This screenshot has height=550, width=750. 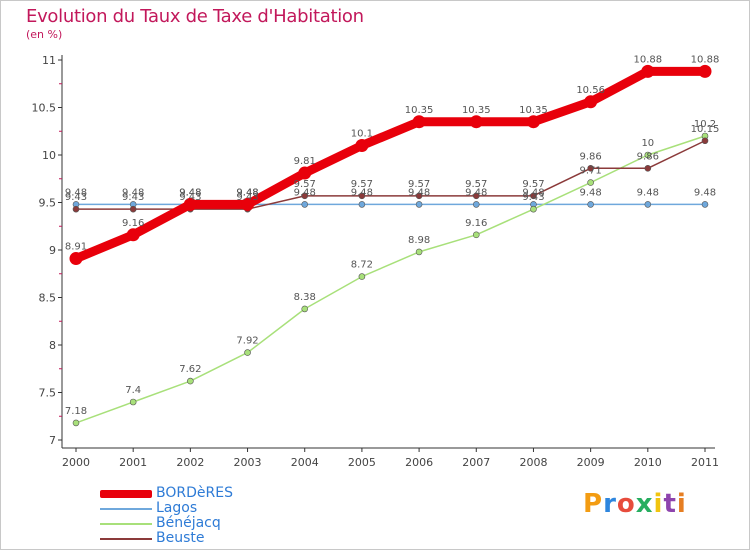 What do you see at coordinates (362, 134) in the screenshot?
I see `data-label: 10.1` at bounding box center [362, 134].